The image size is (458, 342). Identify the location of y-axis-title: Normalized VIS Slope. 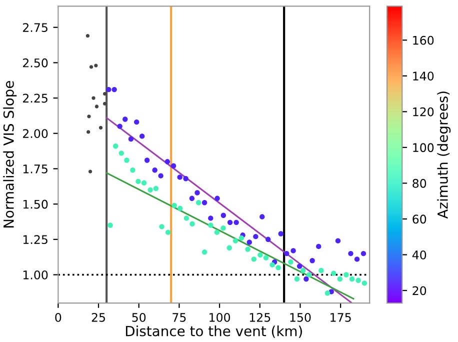
(10, 154).